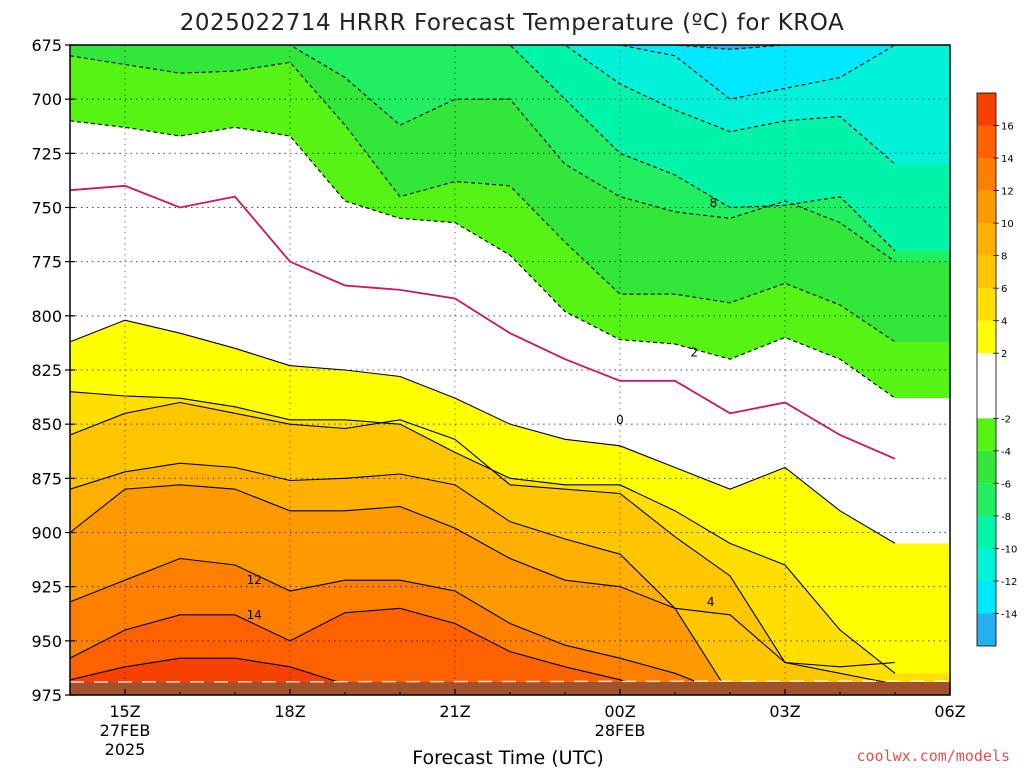  Describe the element at coordinates (483, 104) in the screenshot. I see `isotherm--10` at that location.